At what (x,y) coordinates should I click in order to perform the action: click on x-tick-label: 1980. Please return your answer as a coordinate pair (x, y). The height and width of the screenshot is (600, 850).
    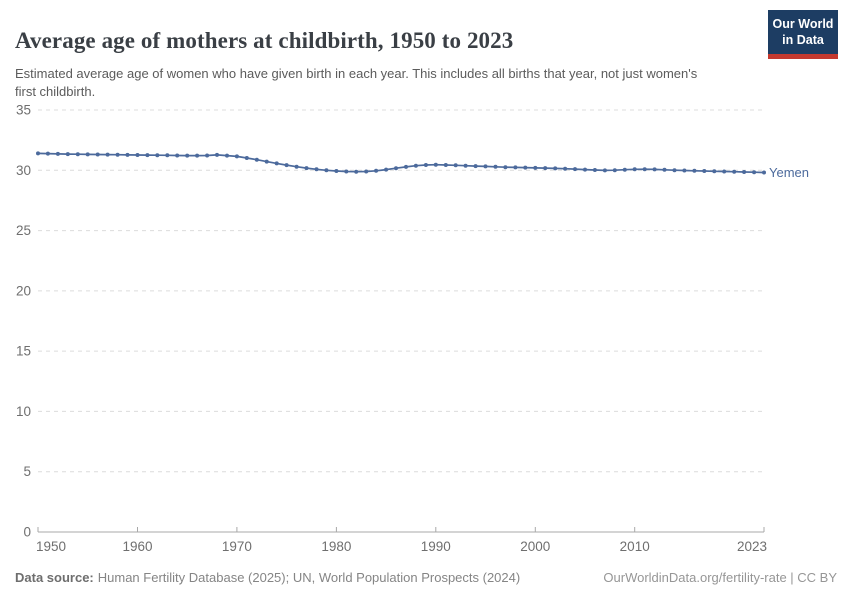
    Looking at the image, I should click on (336, 546).